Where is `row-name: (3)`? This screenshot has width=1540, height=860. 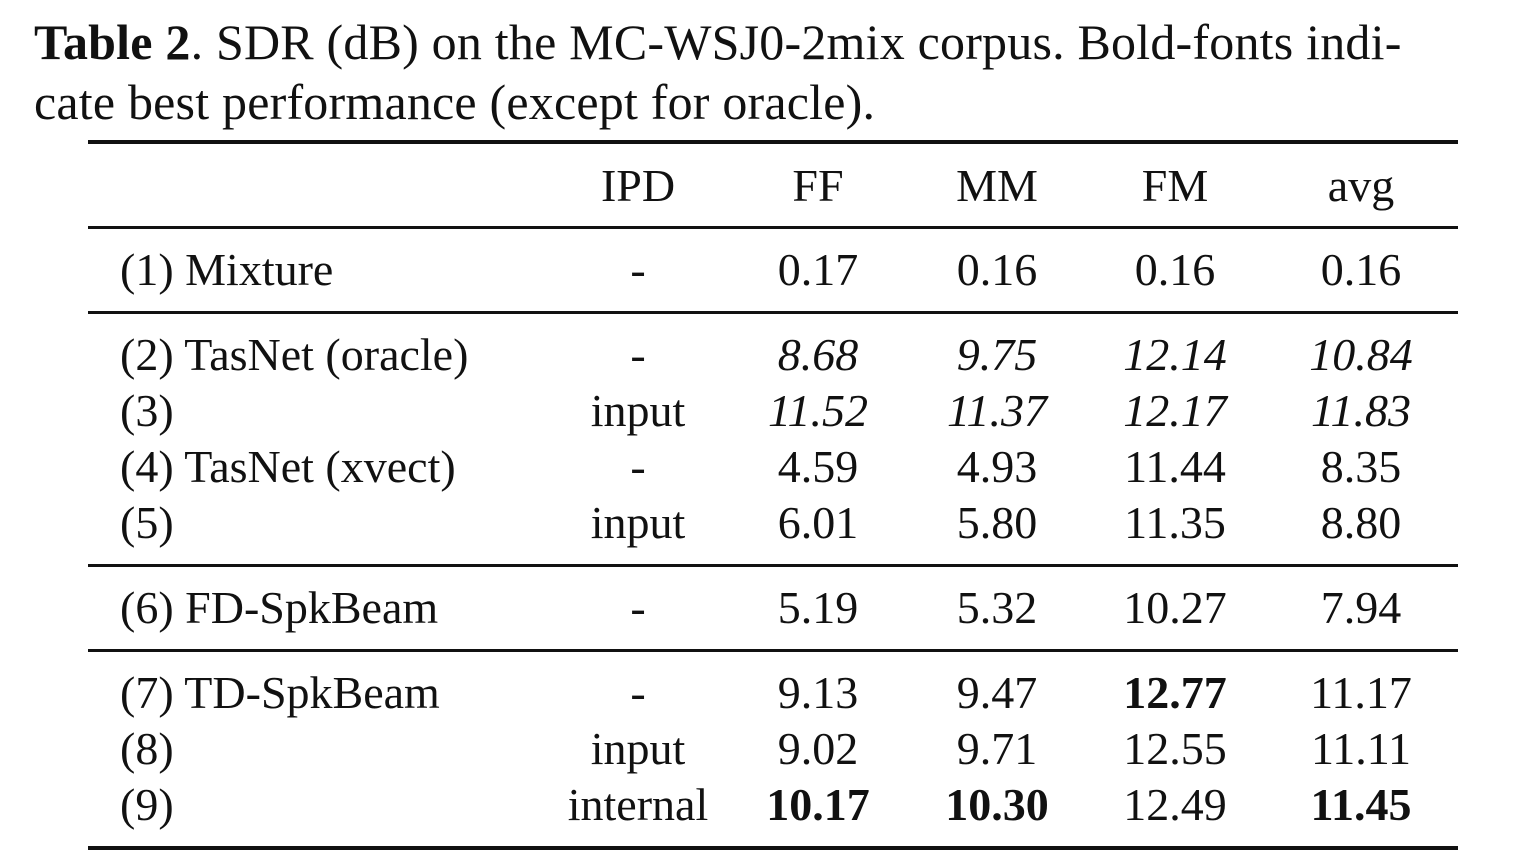
row-name: (3) is located at coordinates (147, 410).